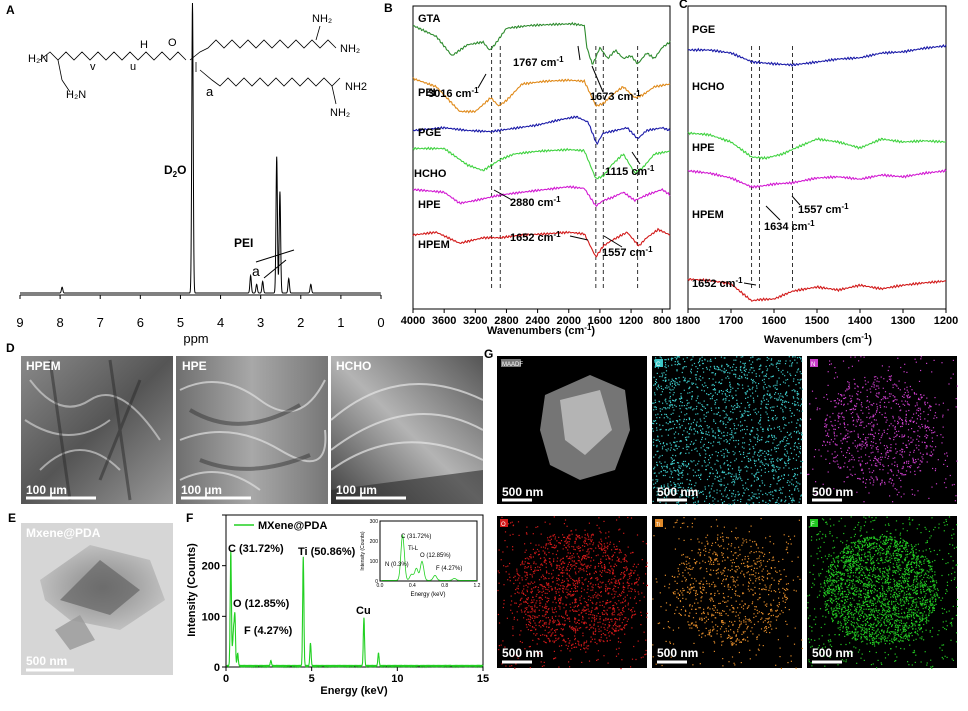 The image size is (968, 711). I want to click on map-tags: MAADF C N O Ti F, so click(659, 443).